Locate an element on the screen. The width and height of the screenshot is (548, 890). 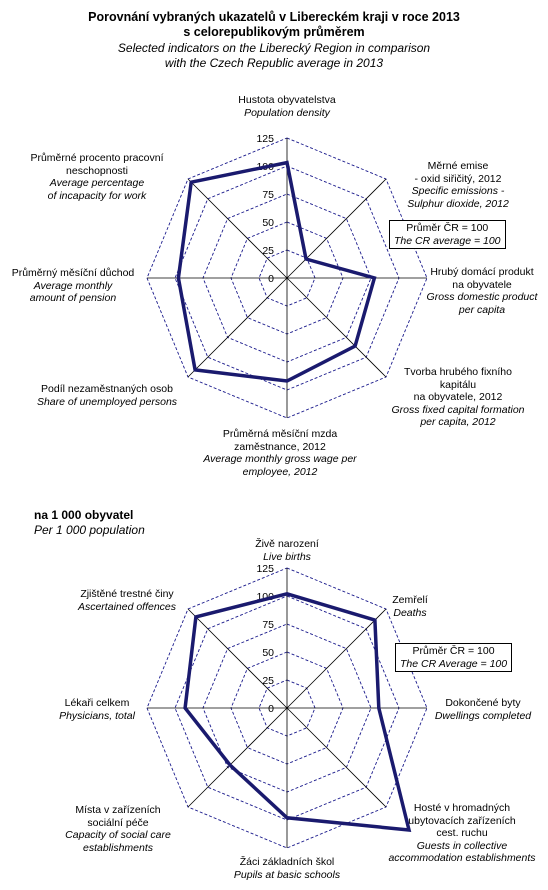
axis-label-en: amount of pension is located at coordinates (73, 298).